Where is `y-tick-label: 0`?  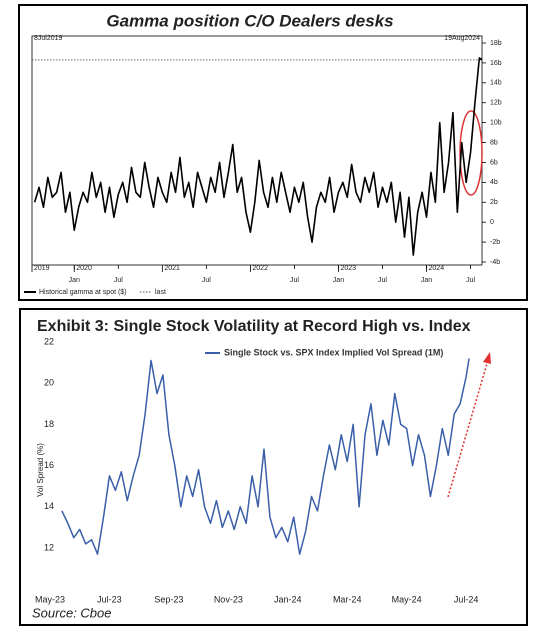
y-tick-label: 0 is located at coordinates (492, 222).